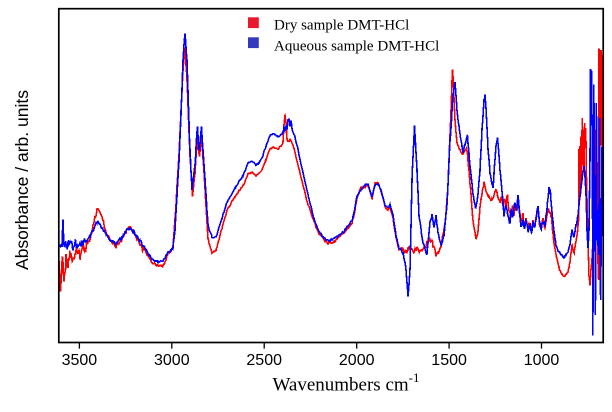 This screenshot has height=412, width=612. I want to click on svg-text: 3500, so click(80, 360).